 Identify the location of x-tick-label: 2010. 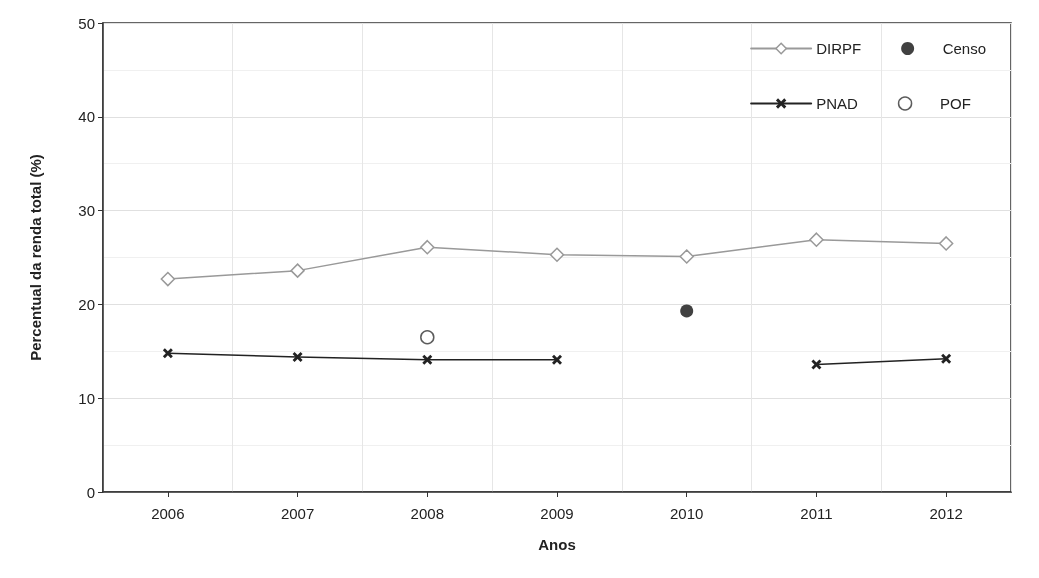
(687, 513).